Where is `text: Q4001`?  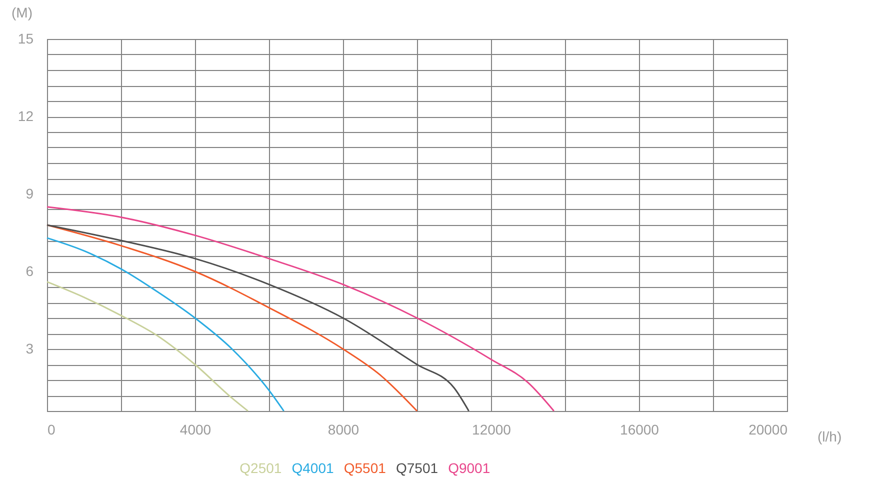
text: Q4001 is located at coordinates (313, 468).